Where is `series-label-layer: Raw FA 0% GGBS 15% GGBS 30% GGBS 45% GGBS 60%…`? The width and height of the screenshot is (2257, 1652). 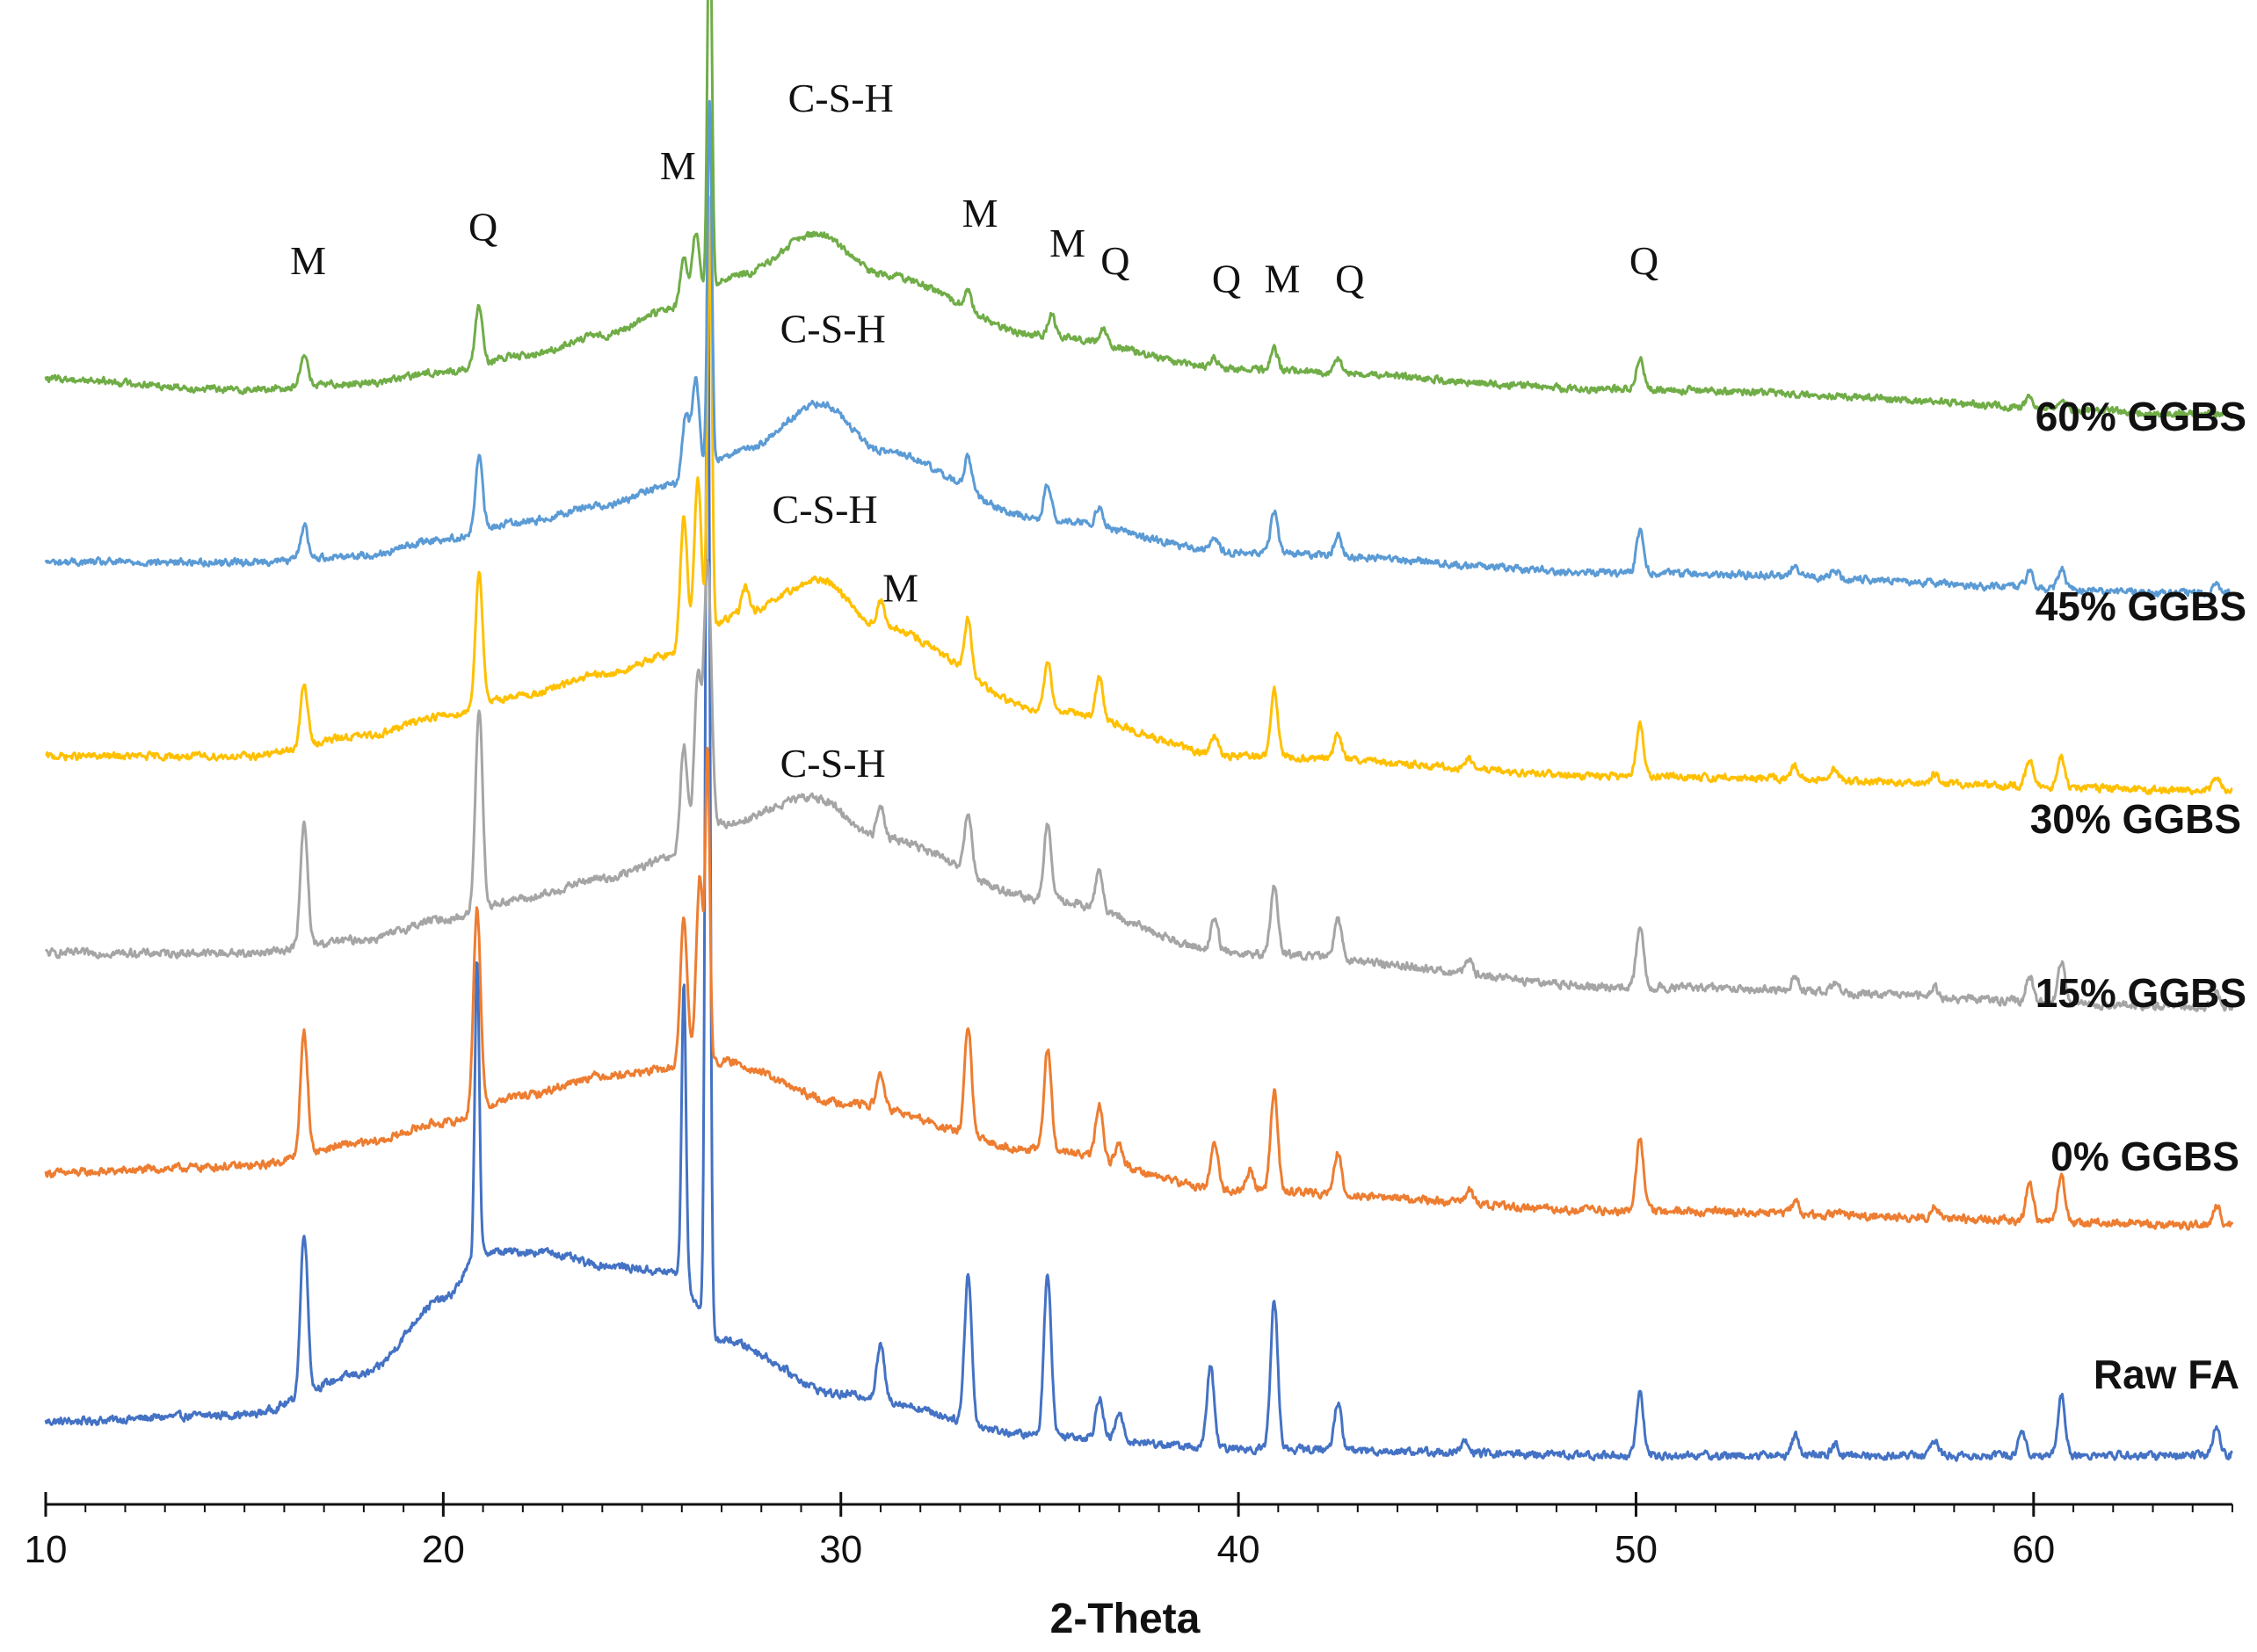 series-label-layer: Raw FA 0% GGBS 15% GGBS 30% GGBS 45% GGBS 60%… is located at coordinates (2138, 895).